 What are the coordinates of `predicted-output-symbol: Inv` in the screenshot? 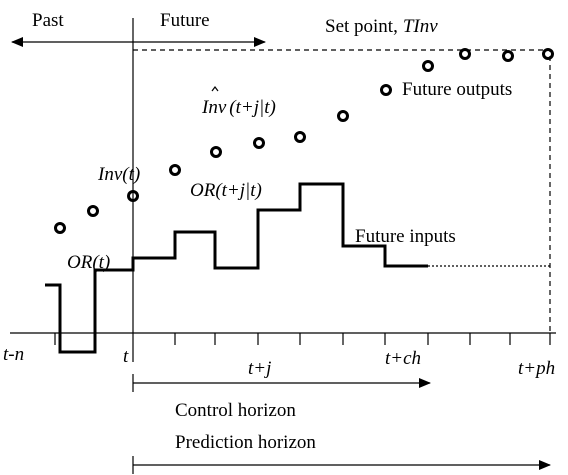 It's located at (214, 107).